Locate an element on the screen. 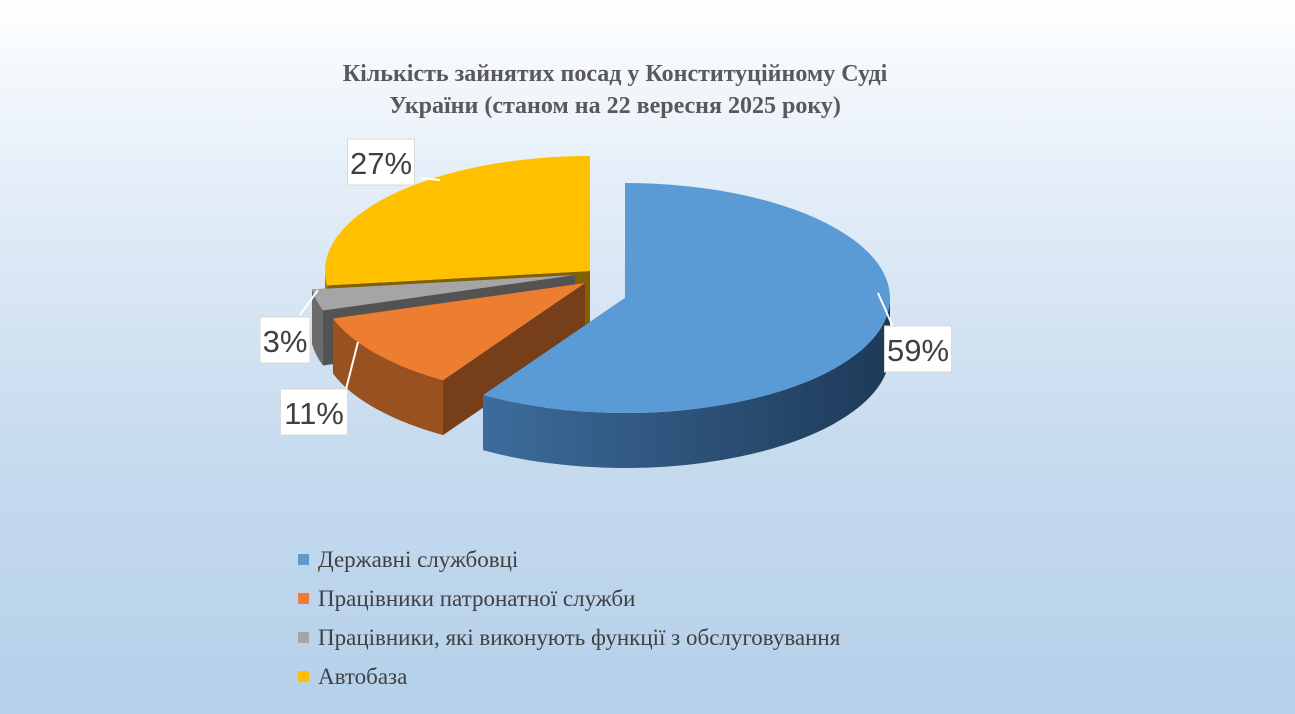 The width and height of the screenshot is (1295, 714). legend-item-civil-servants: Державні службовці is located at coordinates (569, 559).